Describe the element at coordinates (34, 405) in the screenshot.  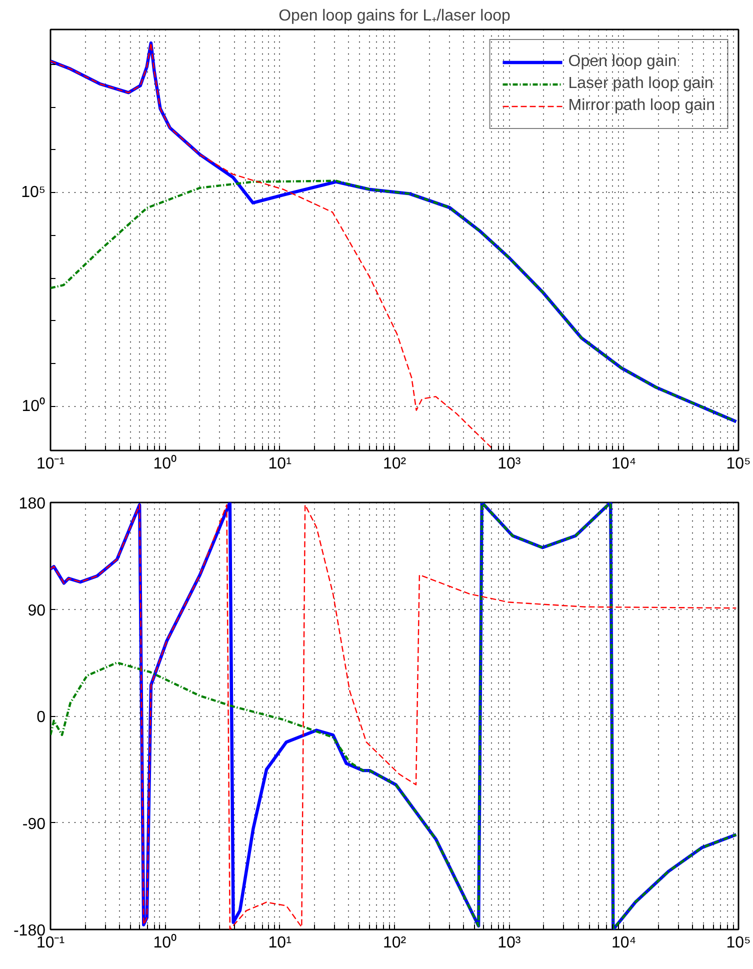
I see `y-tick-label: 10⁰` at that location.